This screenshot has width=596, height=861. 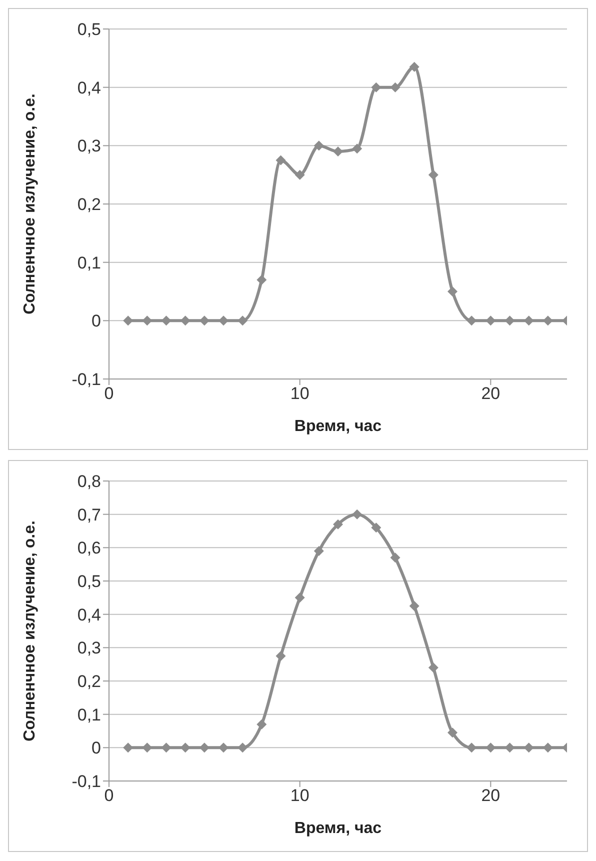 What do you see at coordinates (89, 514) in the screenshot?
I see `y-tick-label: 0,7` at bounding box center [89, 514].